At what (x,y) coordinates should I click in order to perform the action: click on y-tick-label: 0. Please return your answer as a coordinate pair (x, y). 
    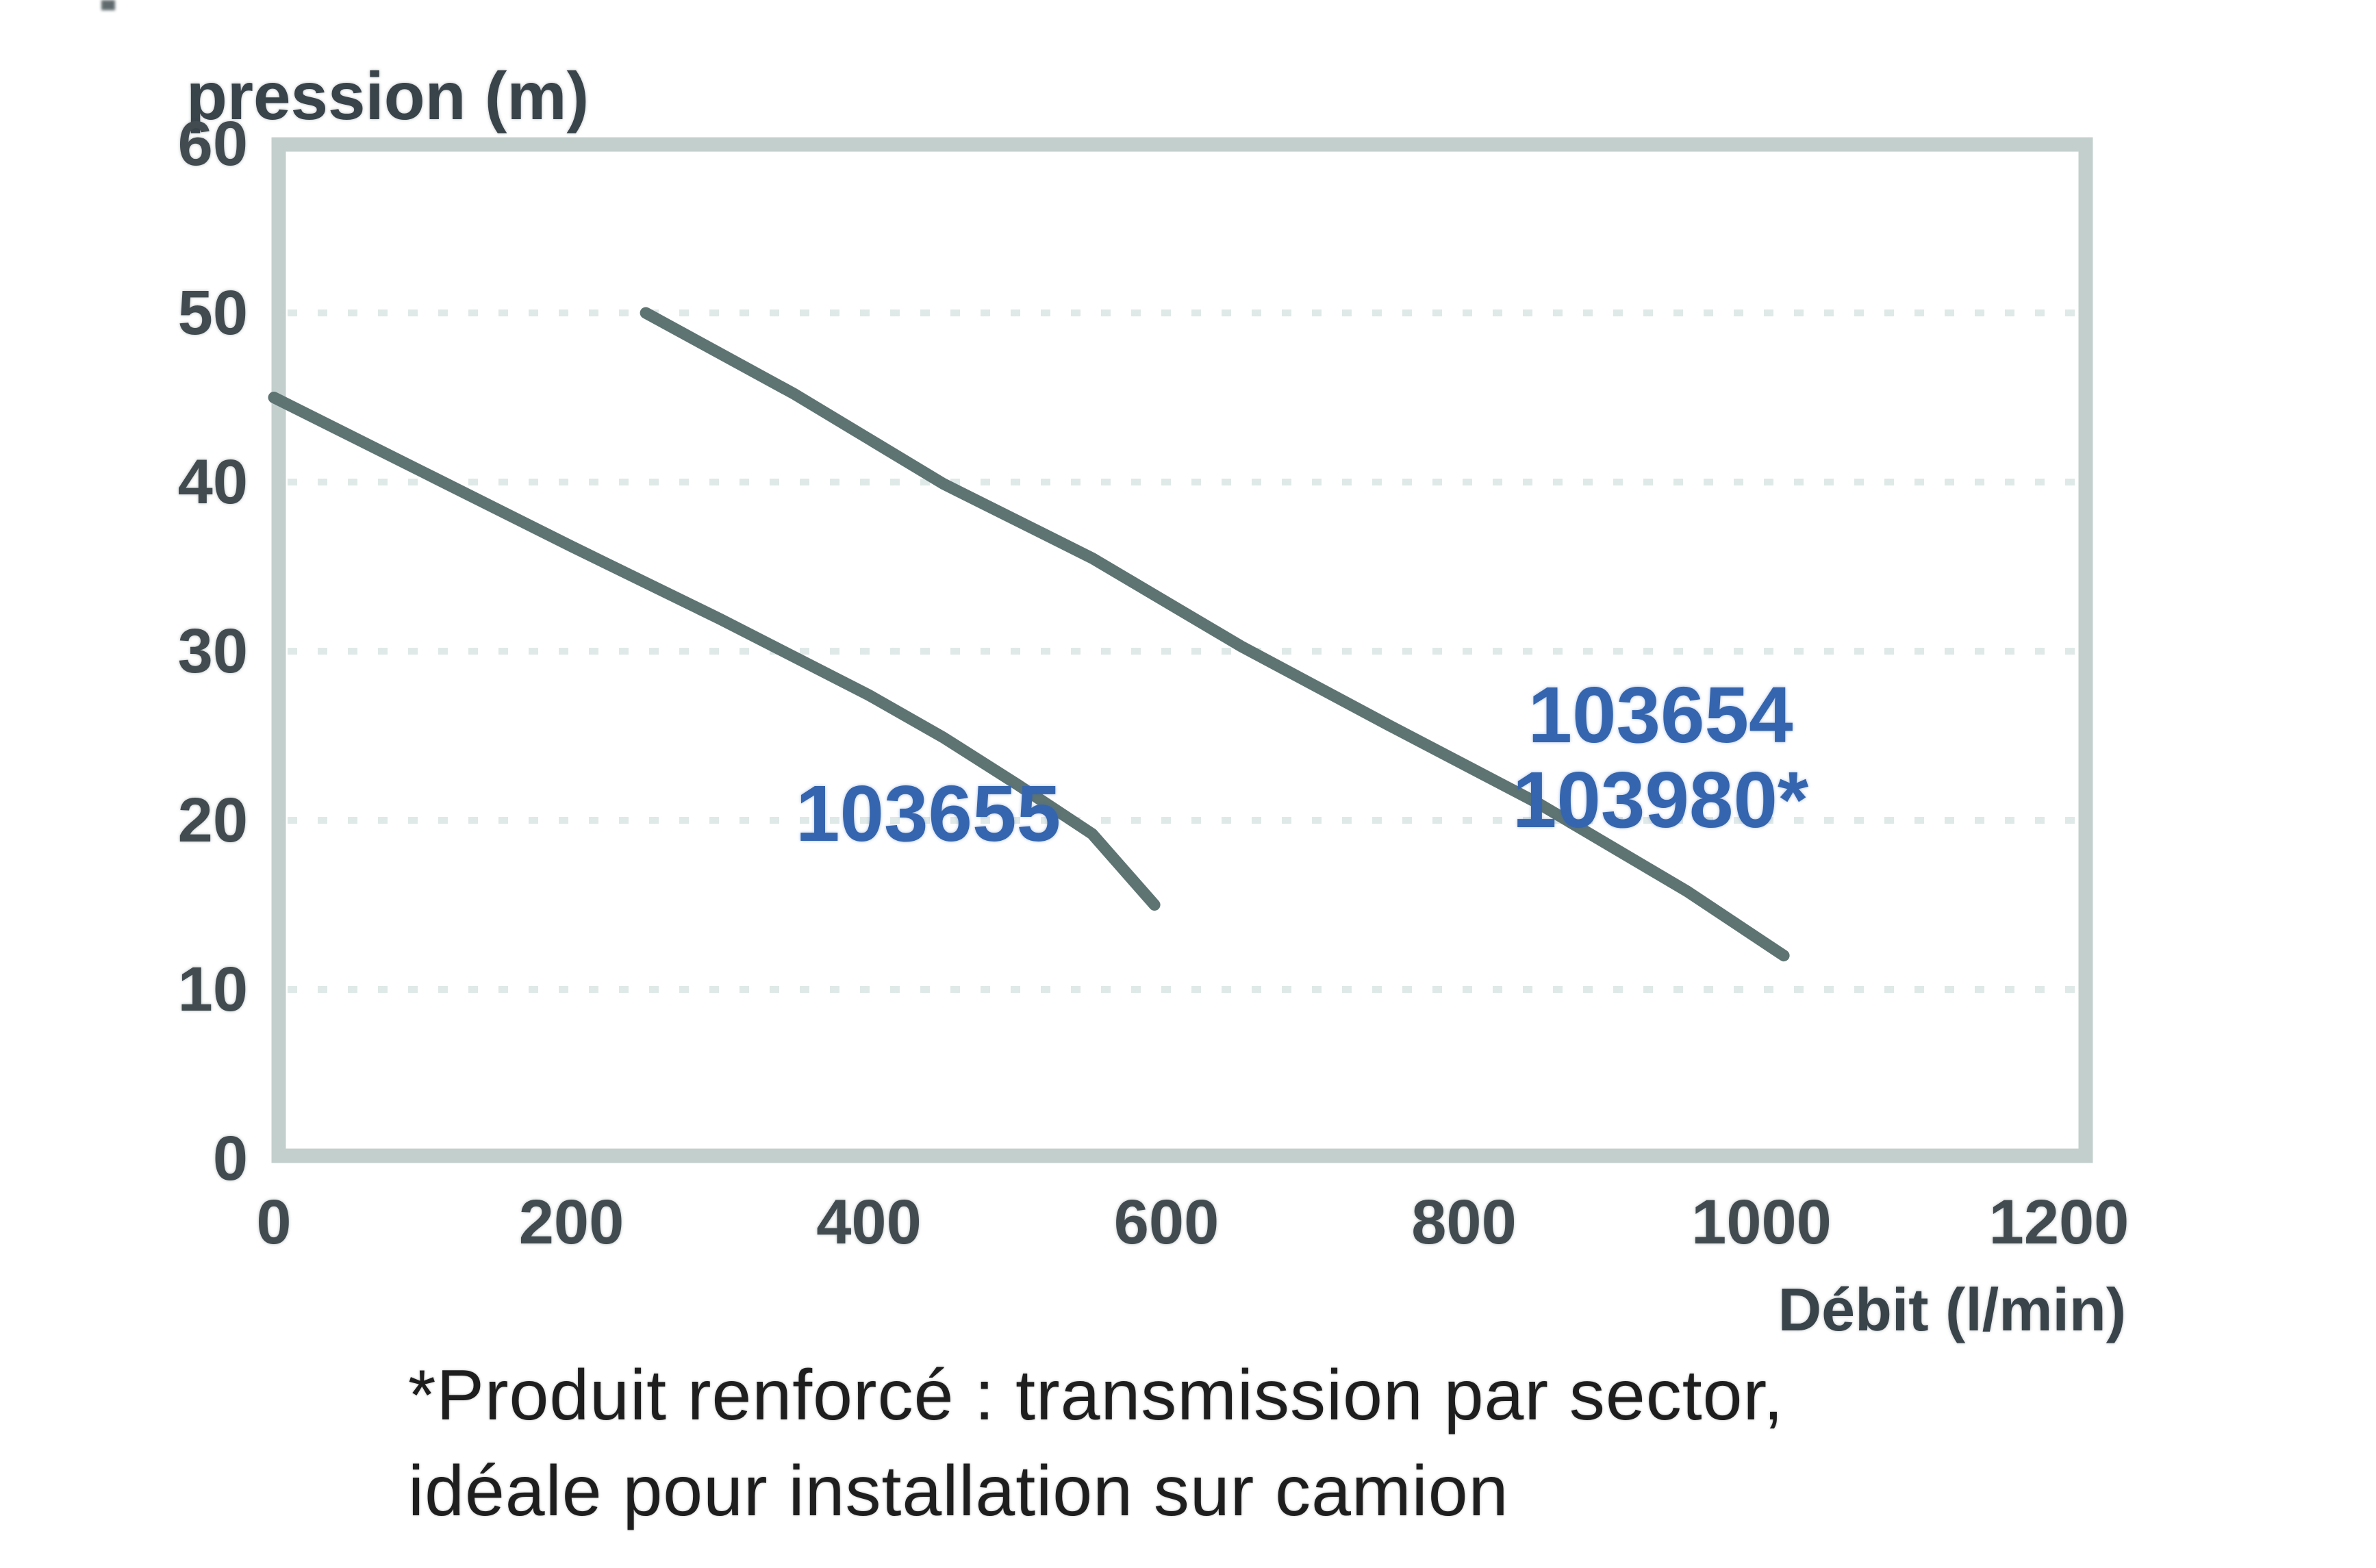
    Looking at the image, I should click on (230, 1158).